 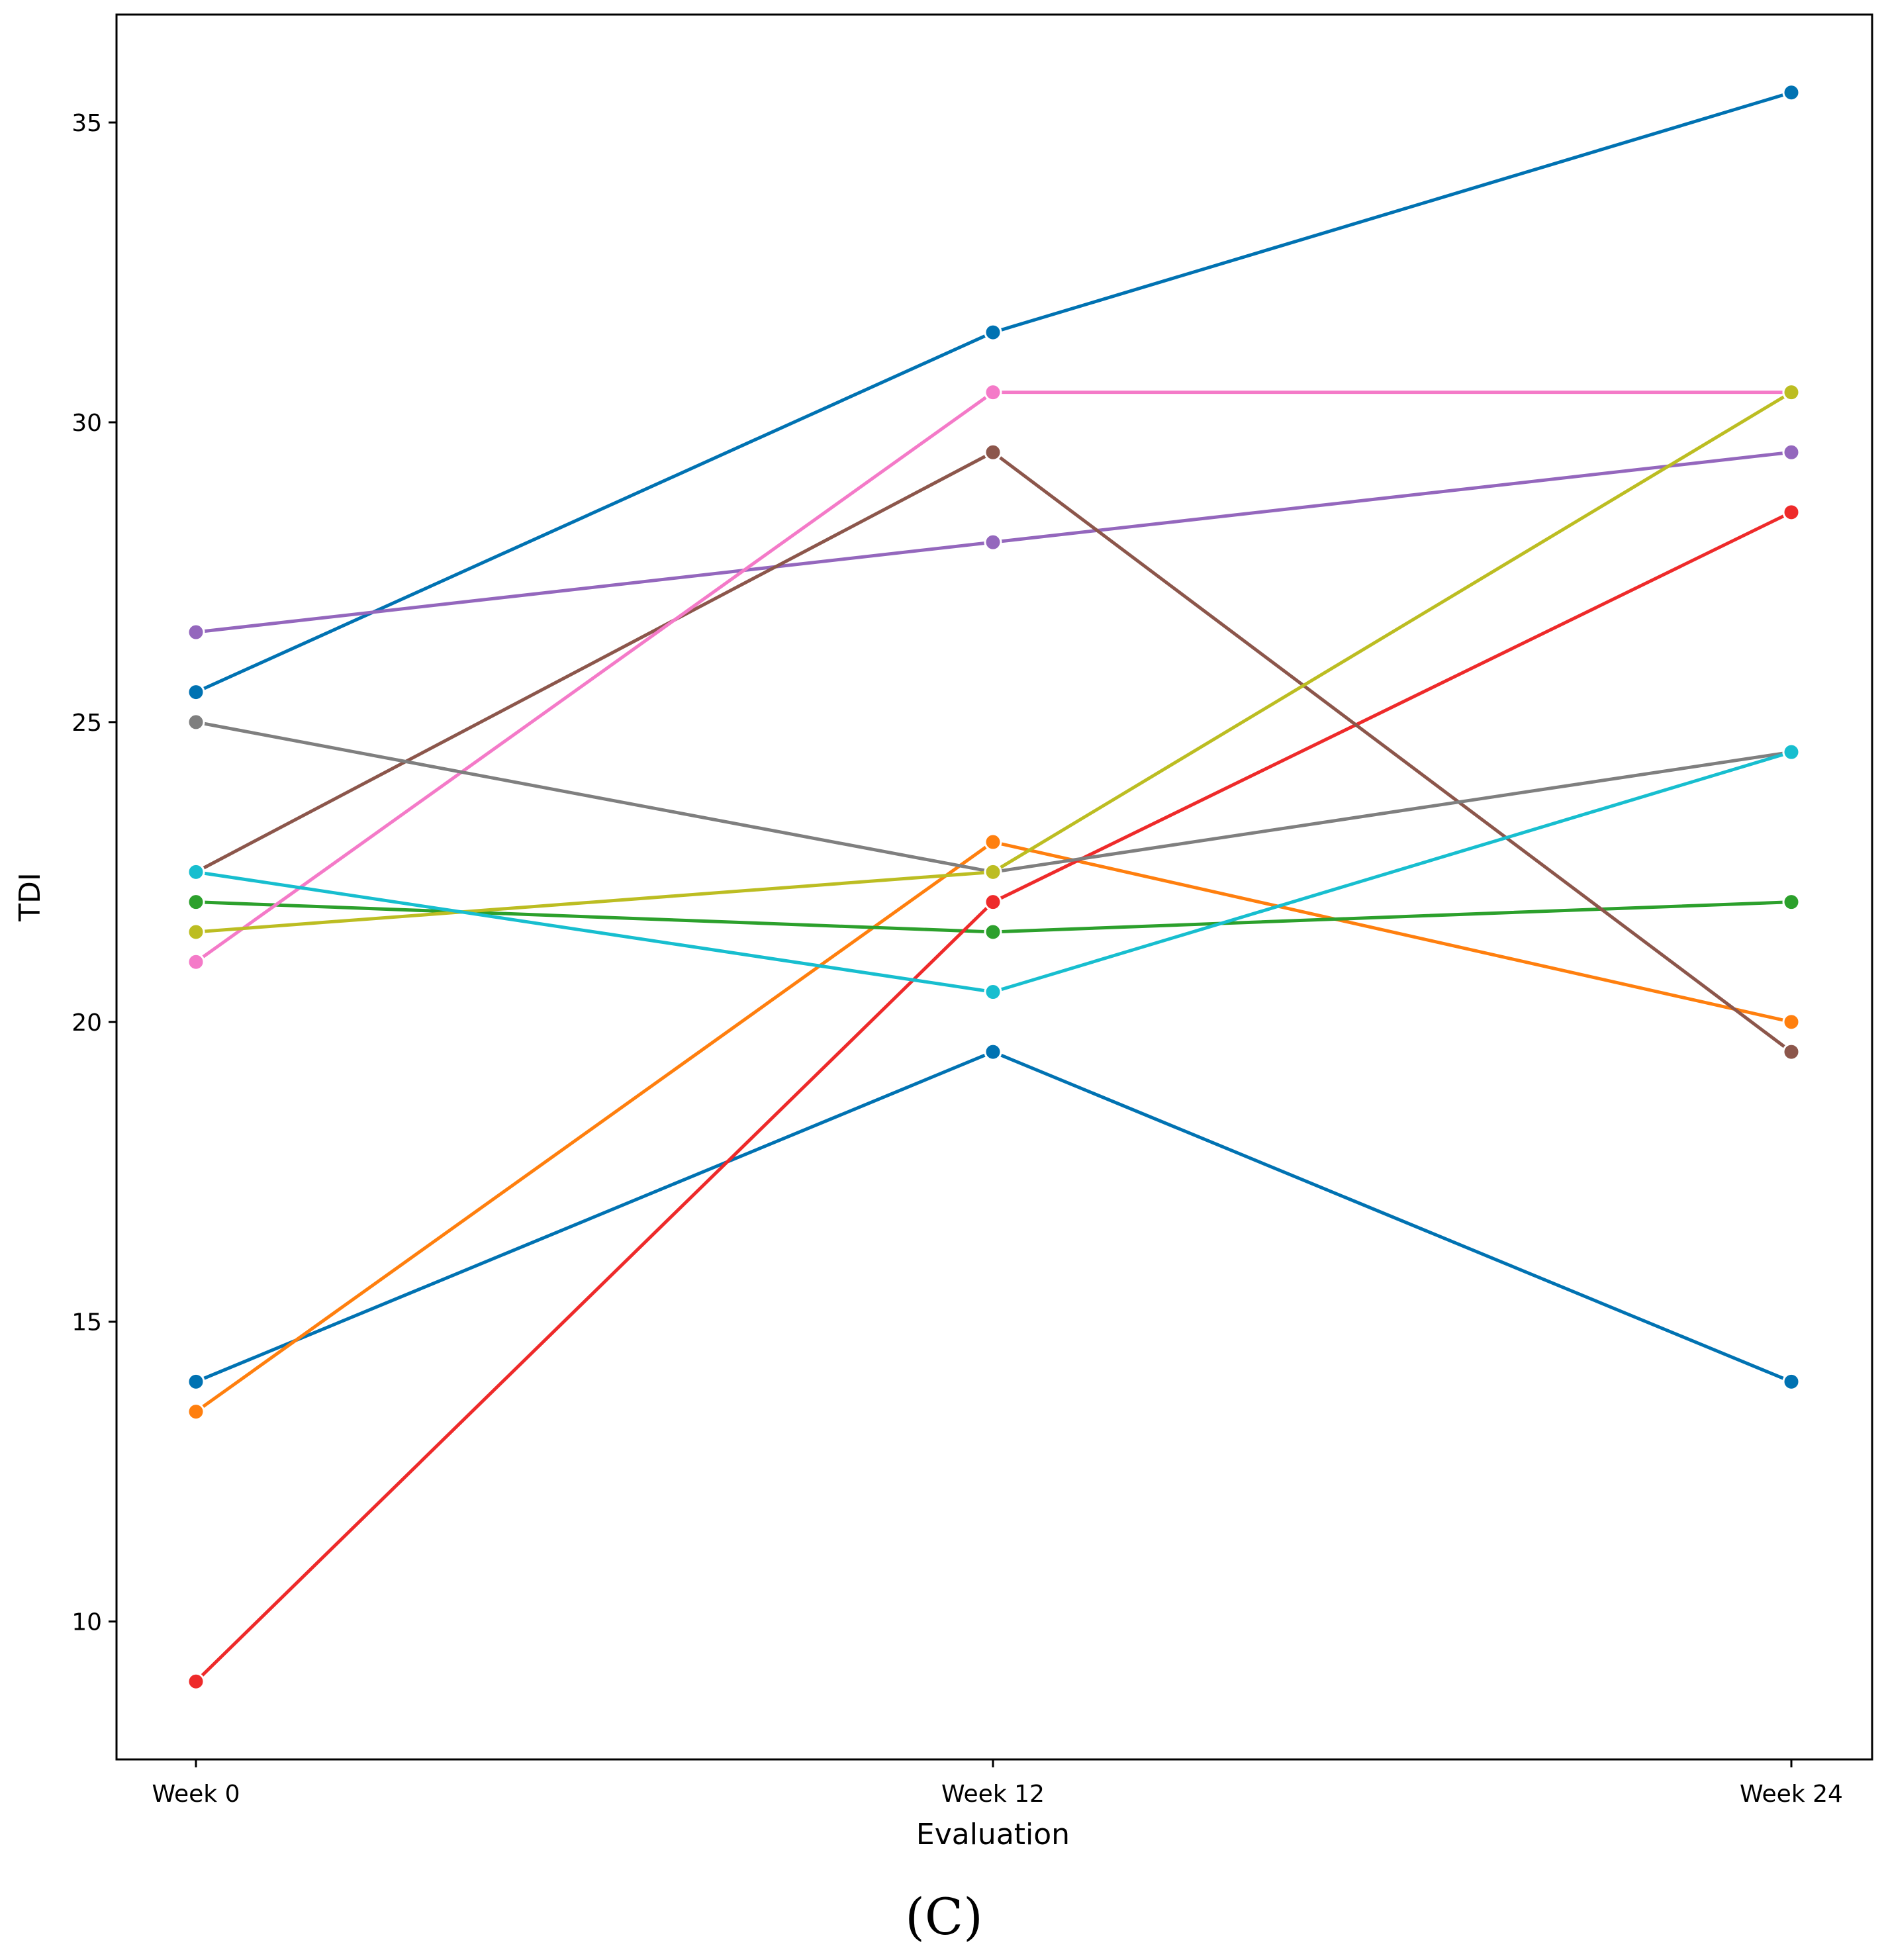 I want to click on x-tick-label: Week 0, so click(x=196, y=1794).